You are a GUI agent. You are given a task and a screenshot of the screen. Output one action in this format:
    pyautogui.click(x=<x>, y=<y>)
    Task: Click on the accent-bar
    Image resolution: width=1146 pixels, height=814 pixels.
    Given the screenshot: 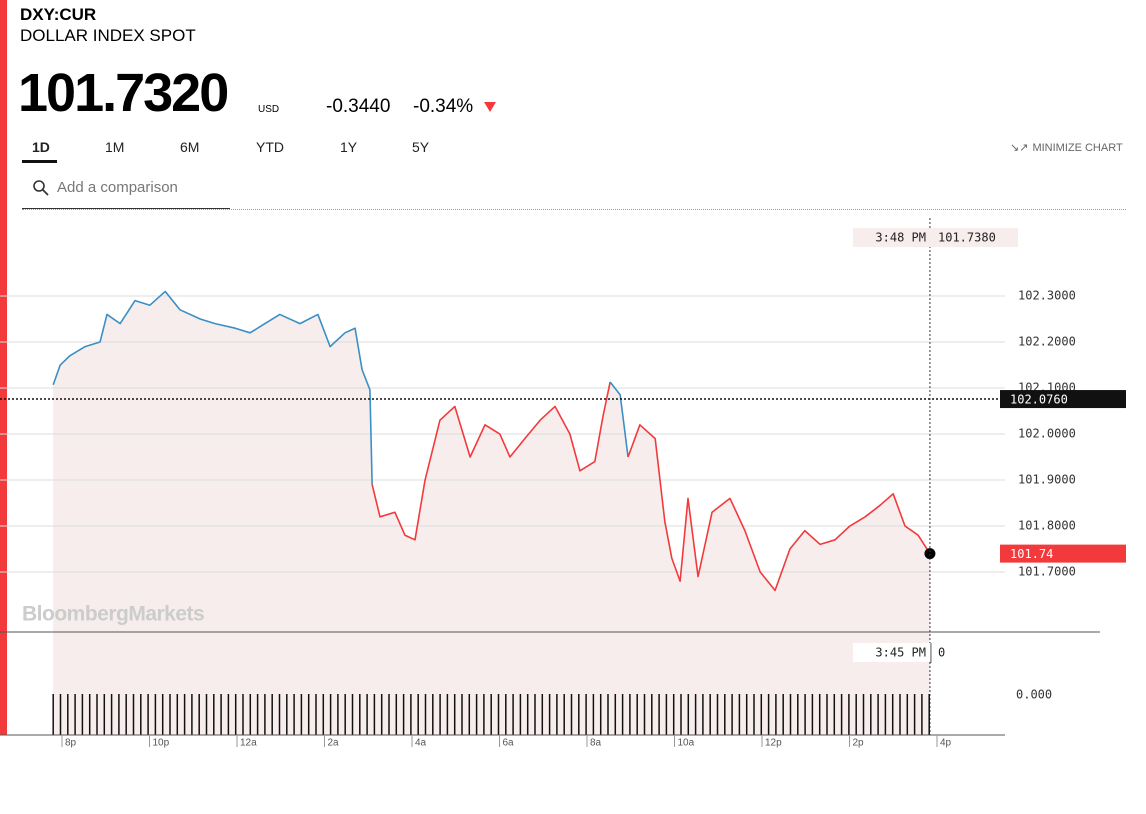 What is the action you would take?
    pyautogui.click(x=3, y=367)
    